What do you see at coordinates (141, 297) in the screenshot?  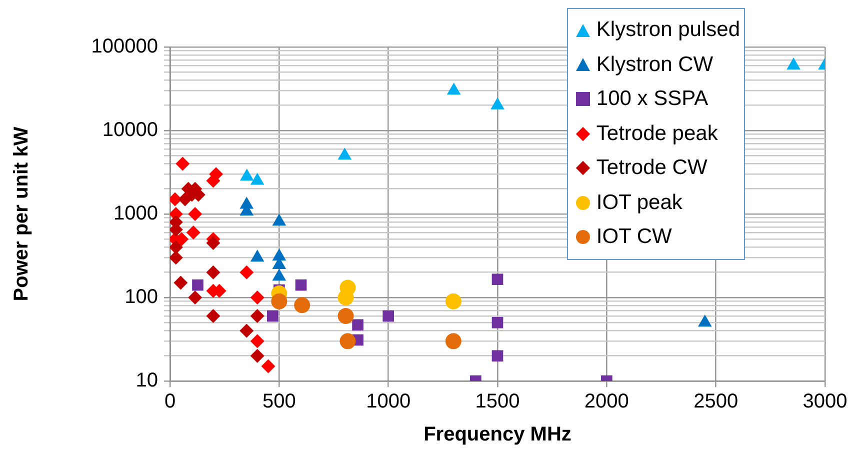 I see `y-tick-label: 100` at bounding box center [141, 297].